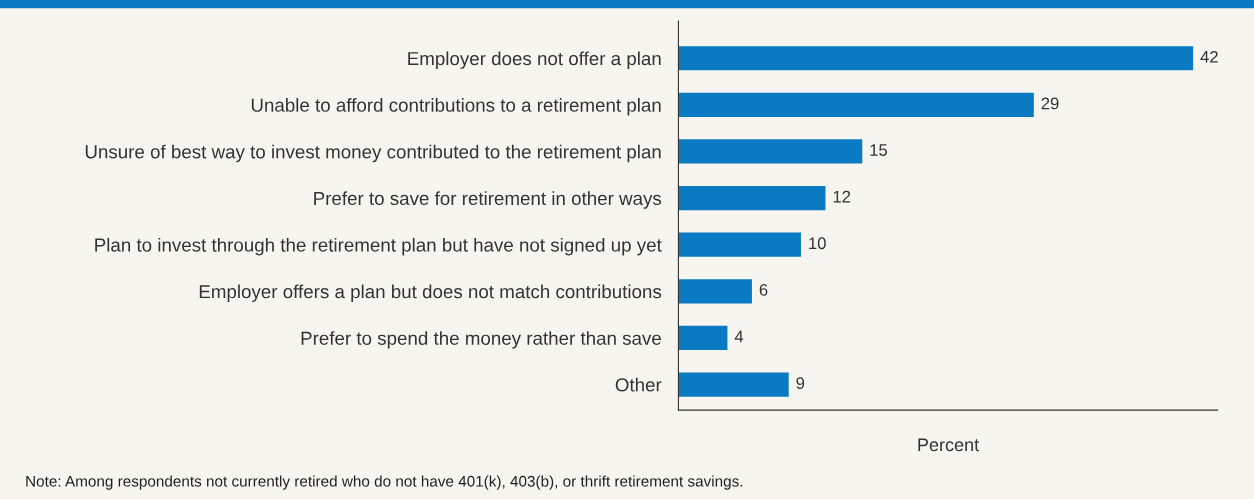  Describe the element at coordinates (378, 246) in the screenshot. I see `y-tick-label: Plan to invest through the retirement plan but have not signed up yet` at that location.